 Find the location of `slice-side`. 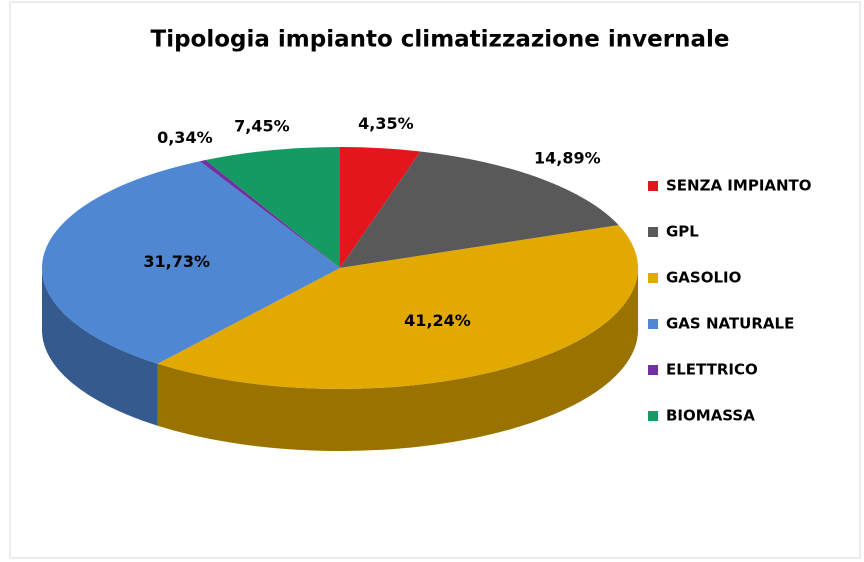

slice-side is located at coordinates (100, 347).